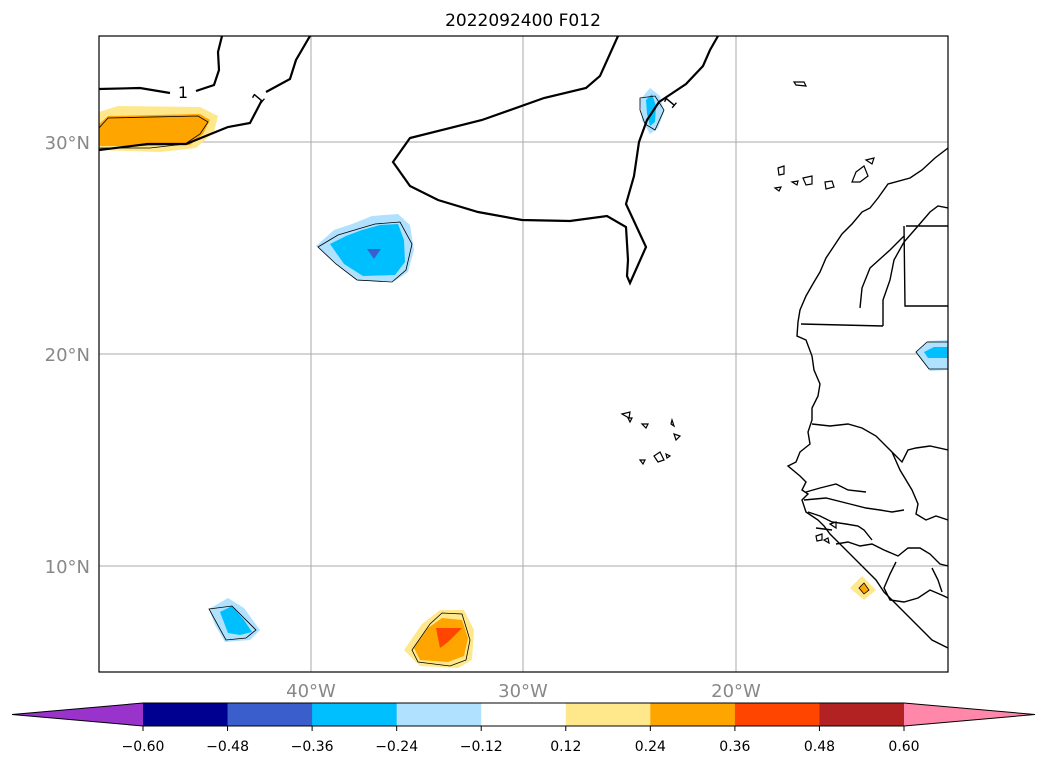 This screenshot has height=765, width=1047. I want to click on contour-label: 1, so click(183, 92).